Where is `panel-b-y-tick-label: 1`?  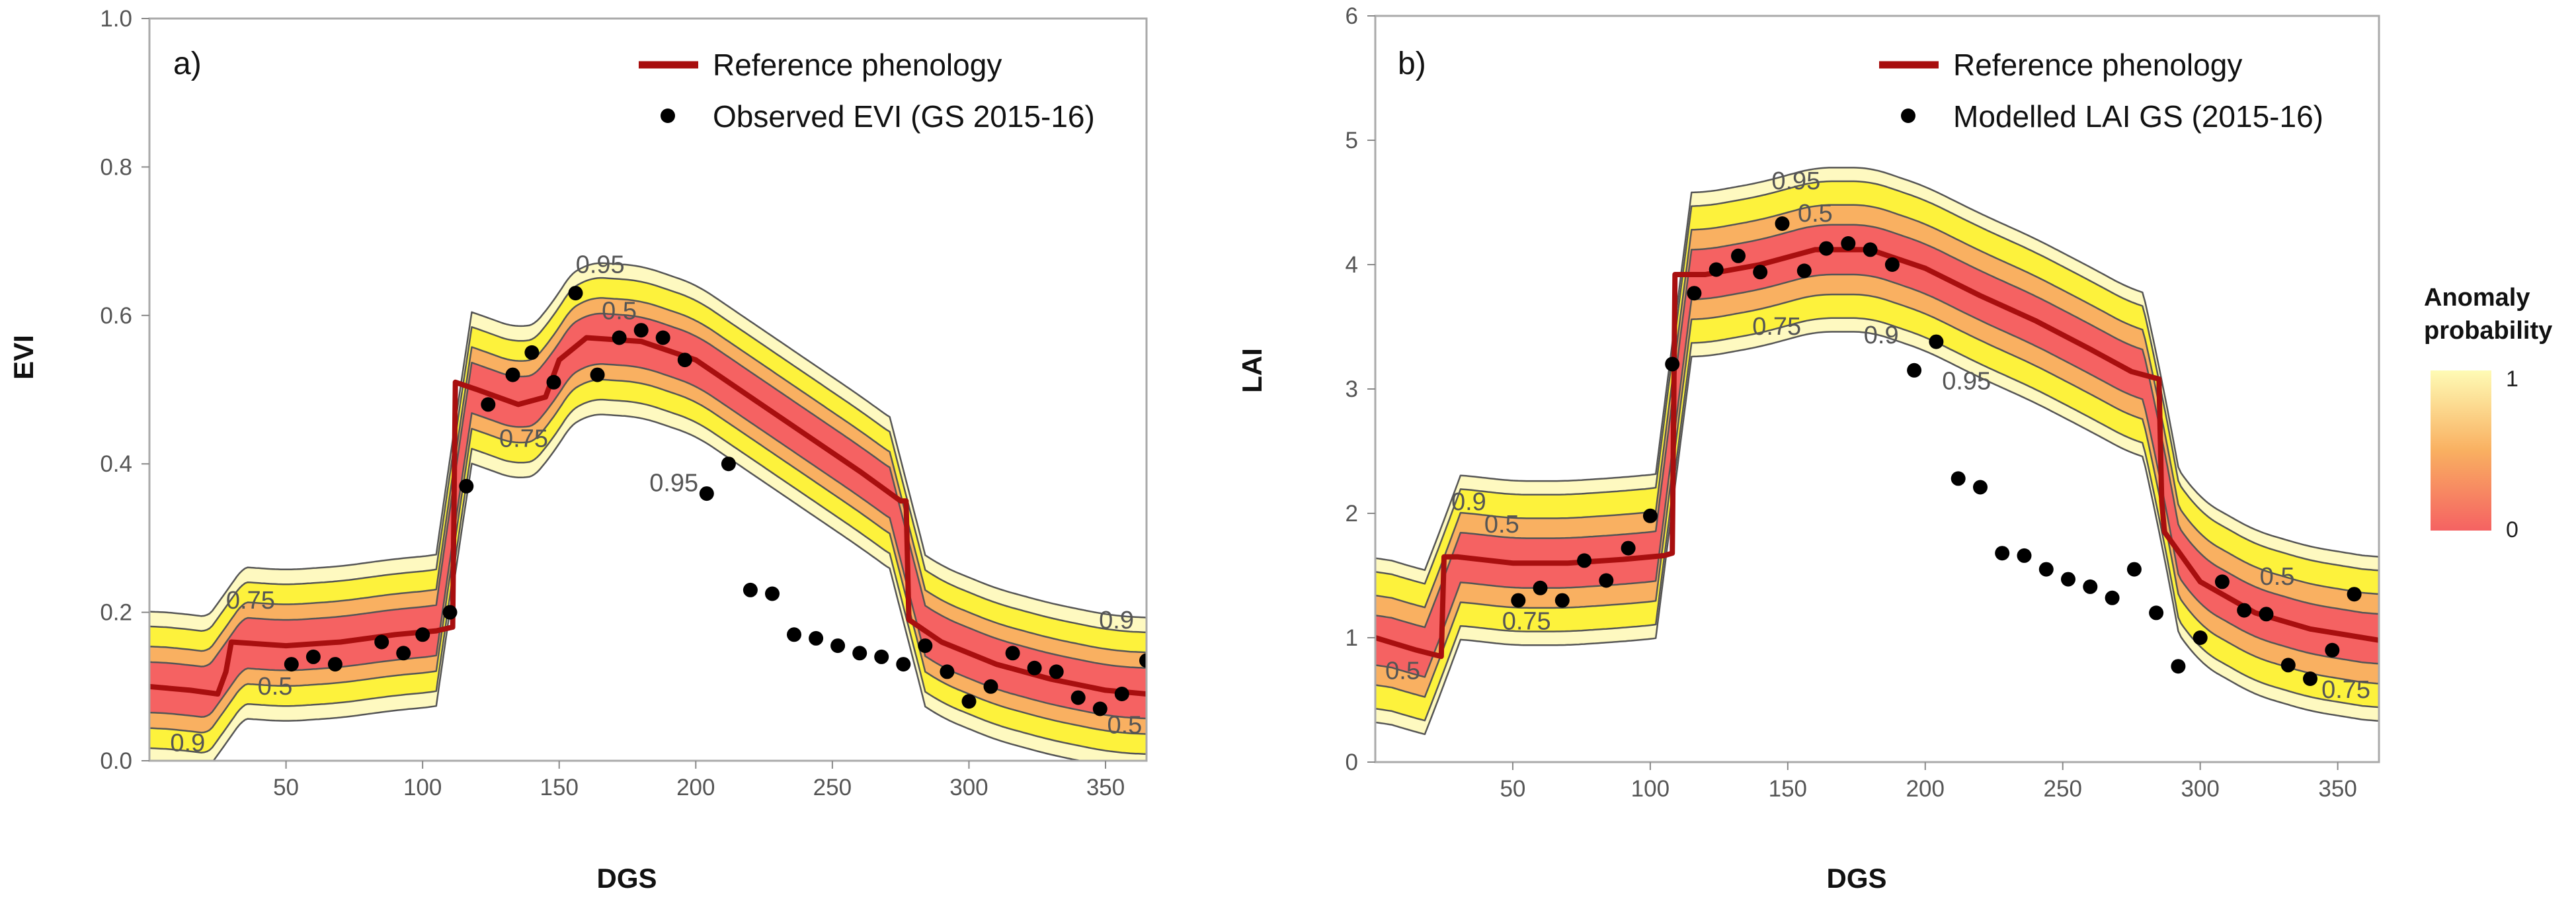 panel-b-y-tick-label: 1 is located at coordinates (1352, 638).